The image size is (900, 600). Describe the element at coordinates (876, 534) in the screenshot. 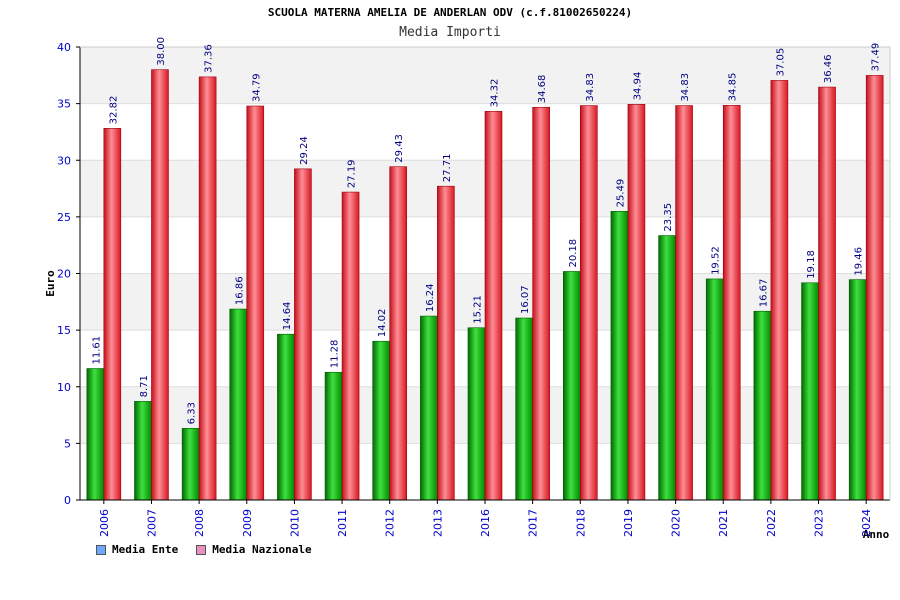

I see `x-axis-label: Anno` at that location.